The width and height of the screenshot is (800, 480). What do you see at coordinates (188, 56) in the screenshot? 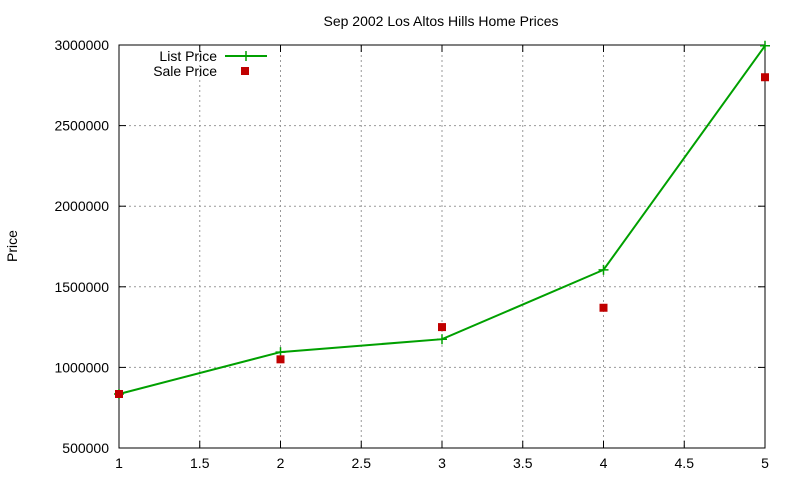
I see `legend-label-list-price: List Price` at bounding box center [188, 56].